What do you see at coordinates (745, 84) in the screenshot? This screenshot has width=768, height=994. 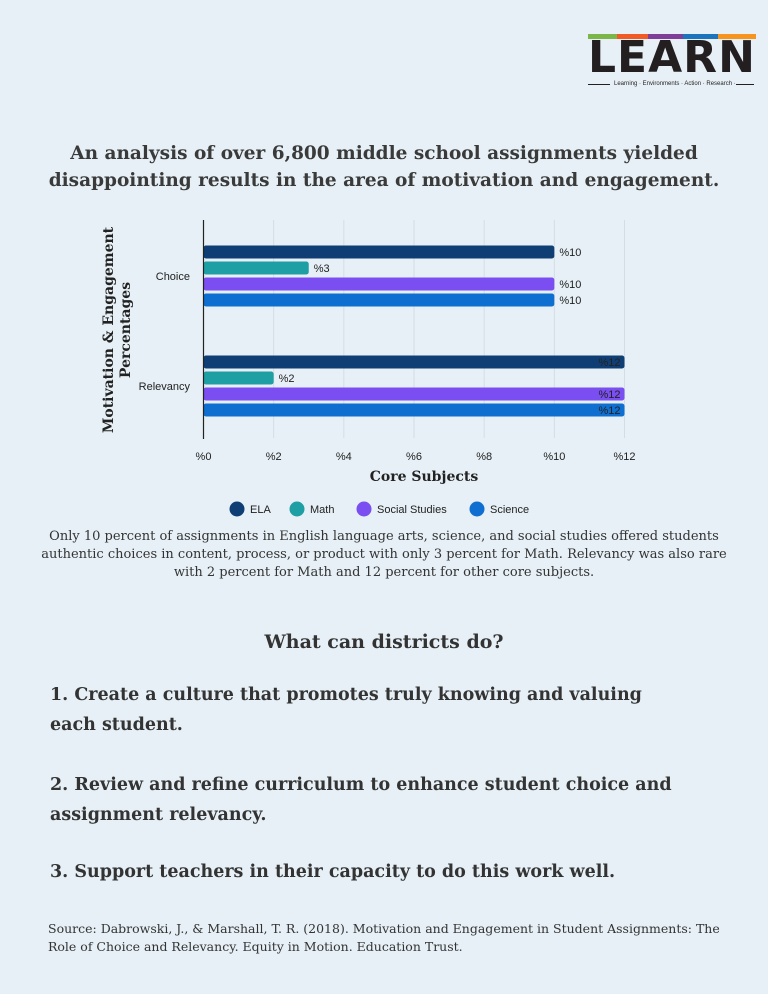 I see `logo-rule-right` at bounding box center [745, 84].